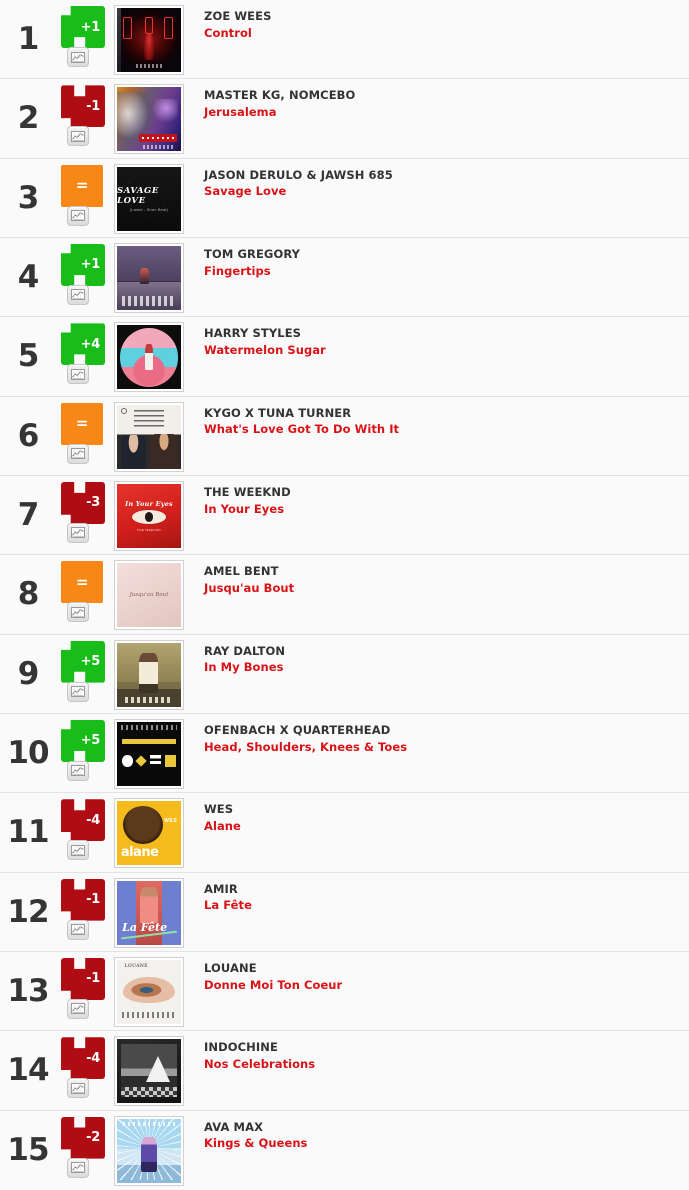 This screenshot has width=689, height=1190. I want to click on album-cover-frame: LOUANE, so click(149, 991).